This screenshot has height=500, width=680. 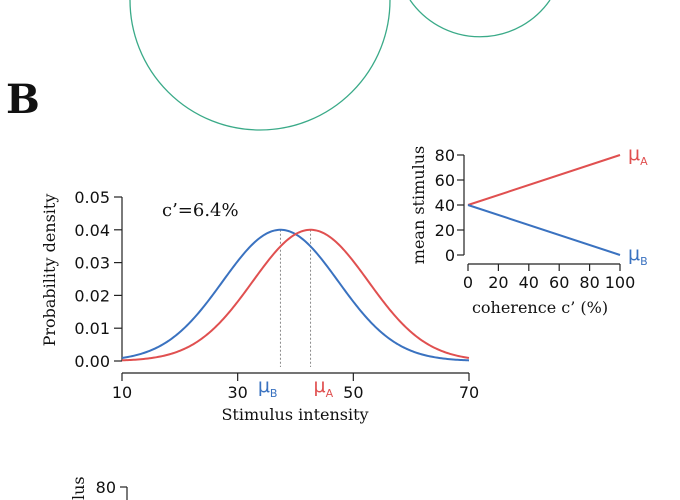 What do you see at coordinates (445, 205) in the screenshot?
I see `inset-y-tick-label: 40` at bounding box center [445, 205].